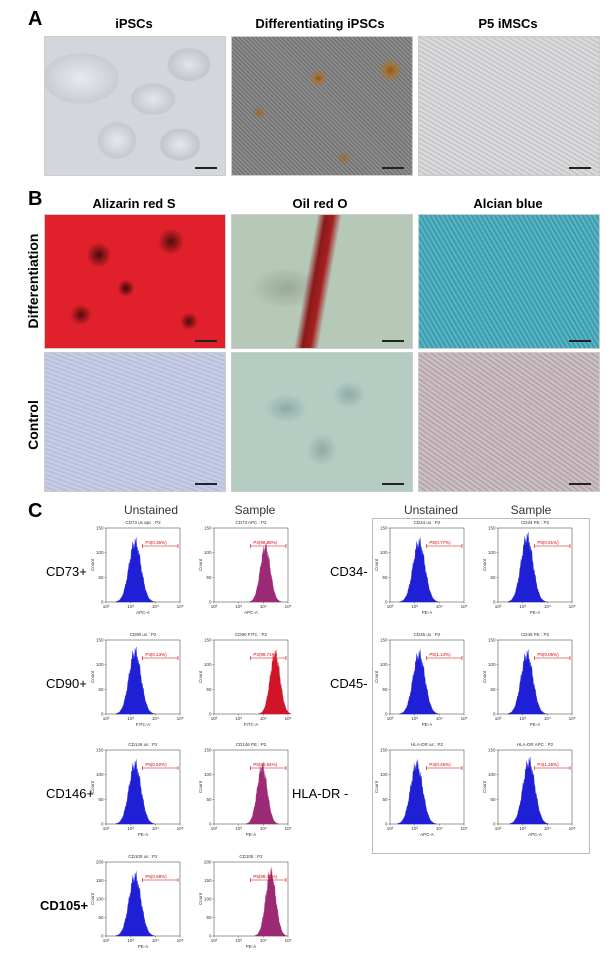 This screenshot has width=615, height=967. Describe the element at coordinates (66, 683) in the screenshot. I see `marker-label-cd90: CD90+` at that location.